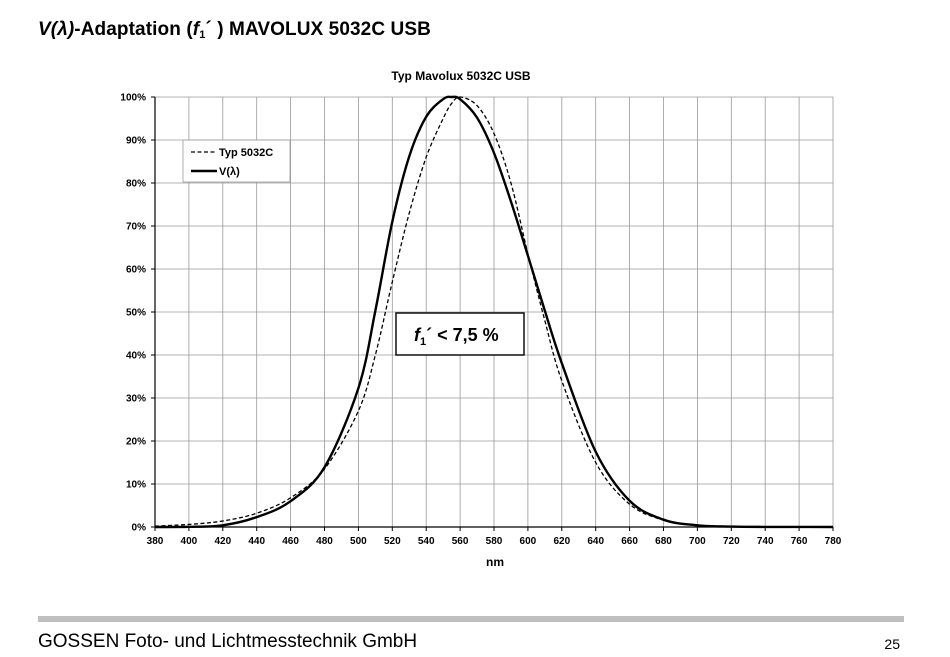 Image resolution: width=950 pixels, height=657 pixels. Describe the element at coordinates (139, 528) in the screenshot. I see `y-tick-label: 0%` at that location.